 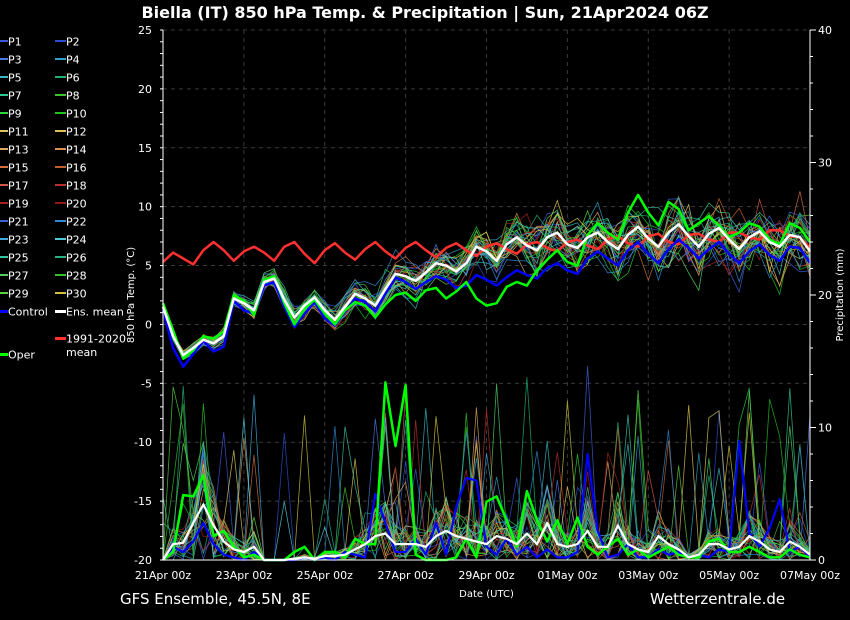 I want to click on legend-item: P12, so click(x=71, y=132).